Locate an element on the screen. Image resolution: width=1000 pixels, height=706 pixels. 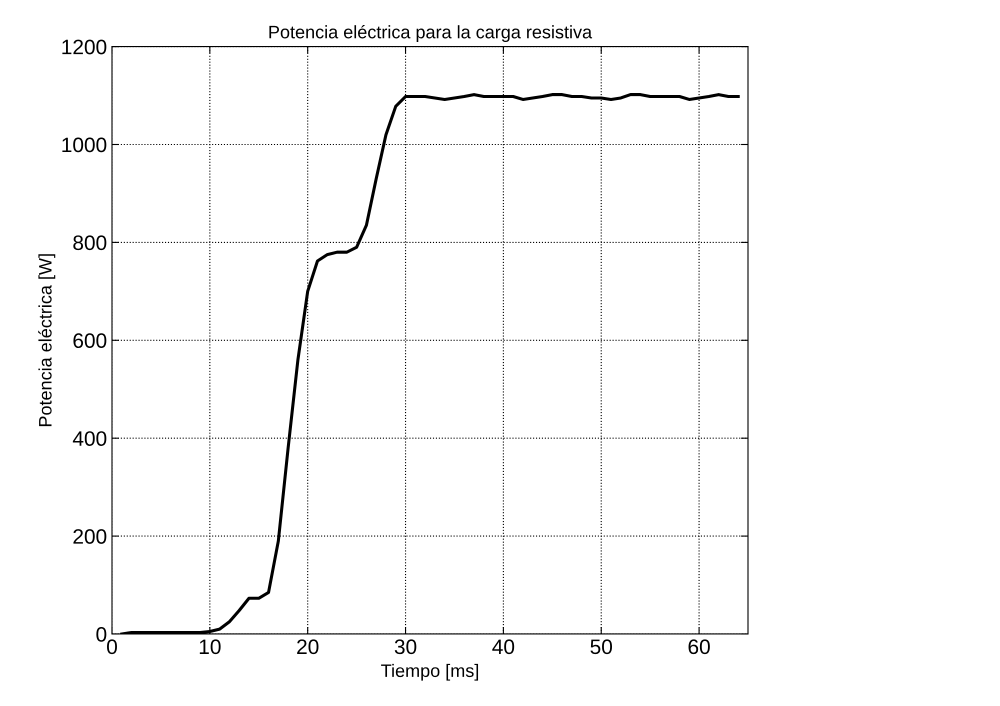
x-tick-label: 30 is located at coordinates (405, 646).